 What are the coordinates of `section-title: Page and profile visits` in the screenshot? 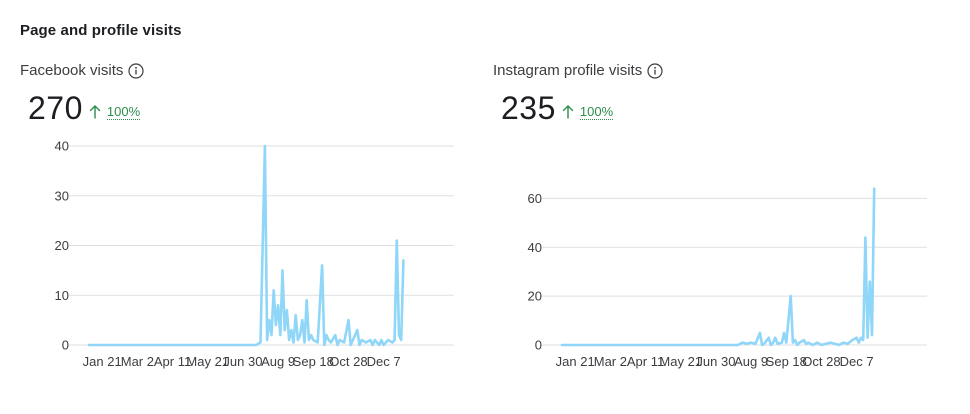 It's located at (101, 30).